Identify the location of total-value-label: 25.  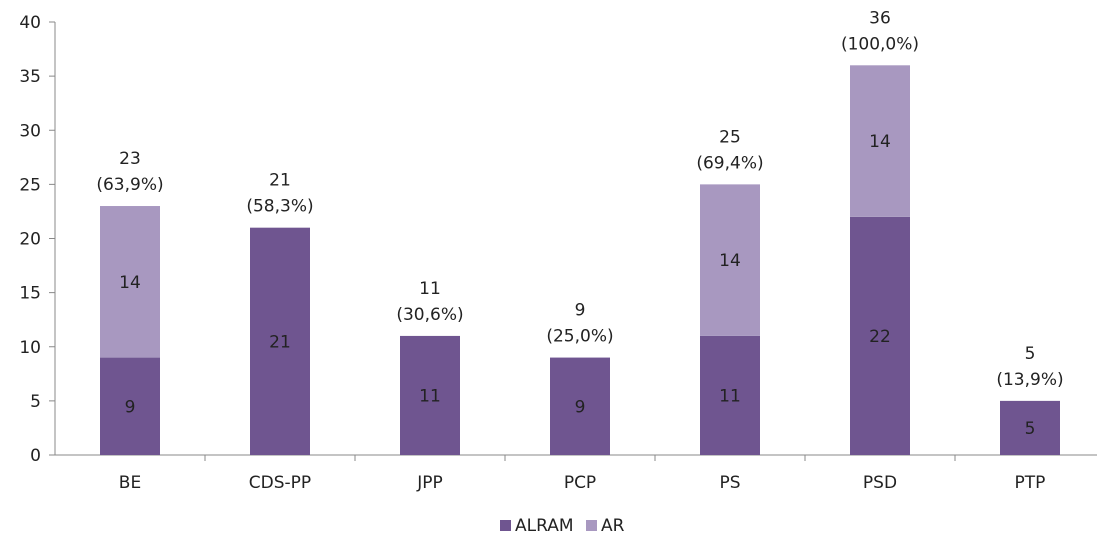
(730, 137).